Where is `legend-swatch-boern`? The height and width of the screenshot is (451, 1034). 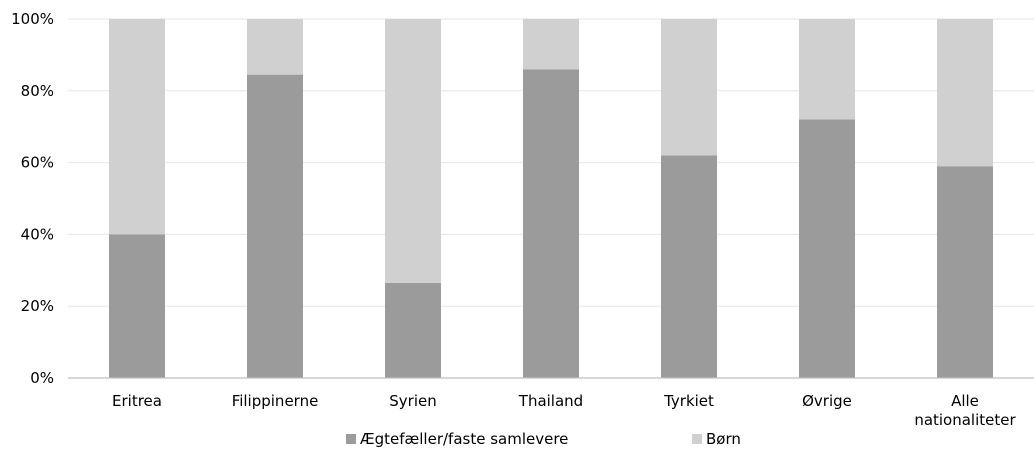
legend-swatch-boern is located at coordinates (697, 439).